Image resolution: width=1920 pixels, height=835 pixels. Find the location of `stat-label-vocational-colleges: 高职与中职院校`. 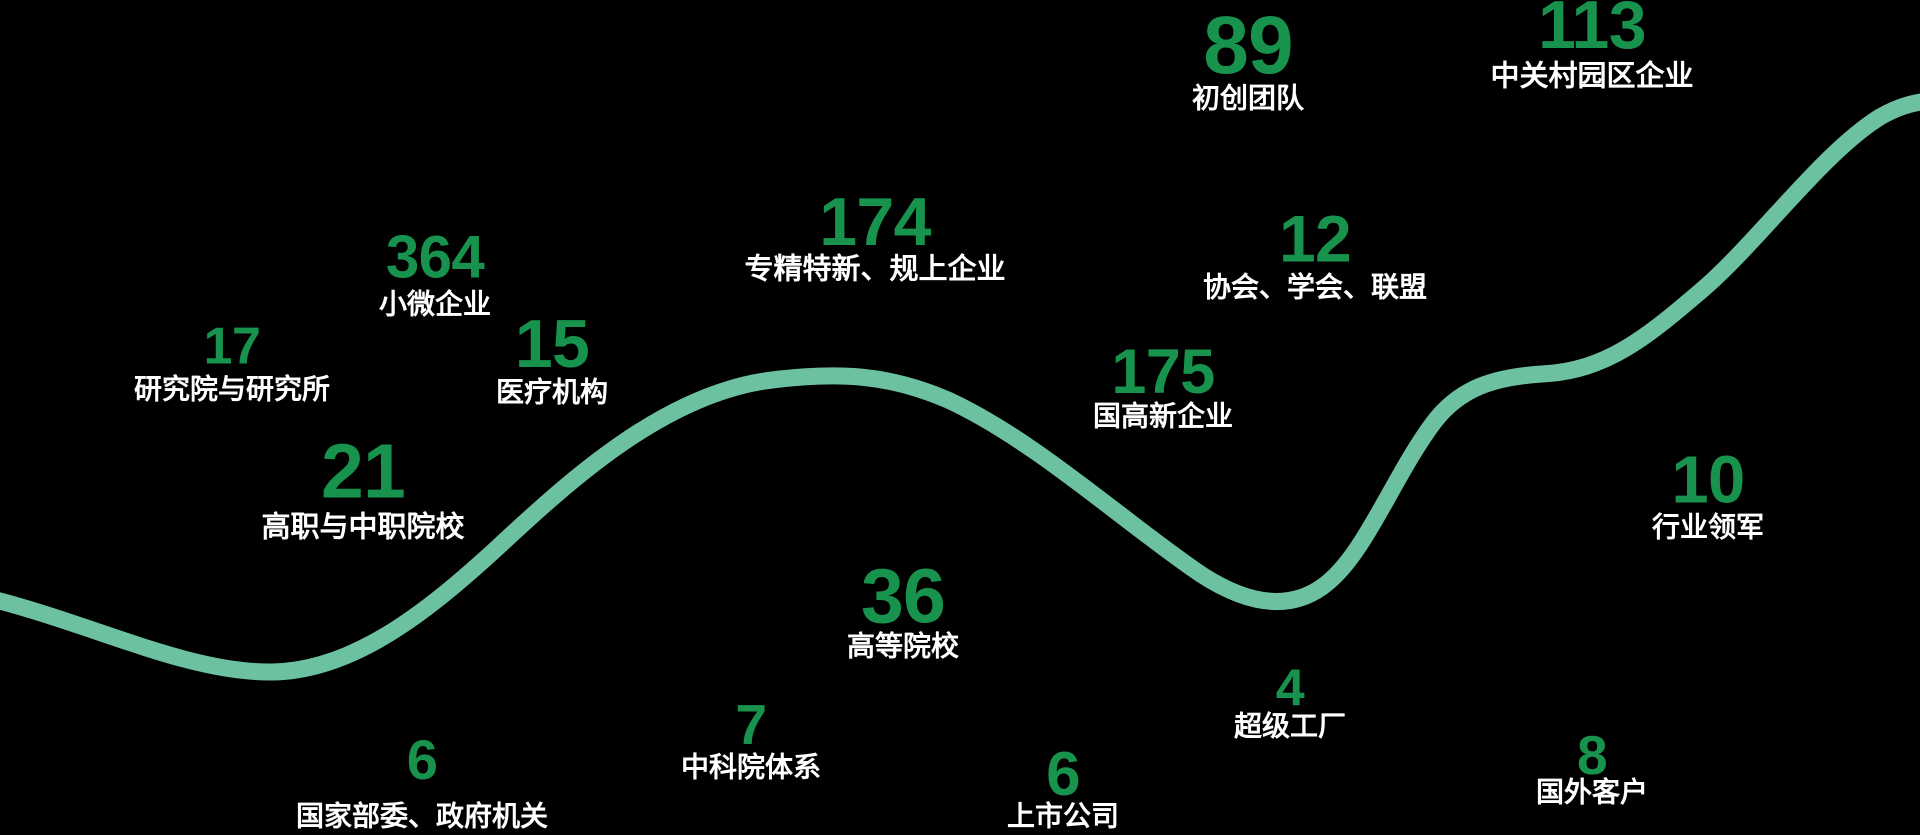

stat-label-vocational-colleges: 高职与中职院校 is located at coordinates (363, 527).